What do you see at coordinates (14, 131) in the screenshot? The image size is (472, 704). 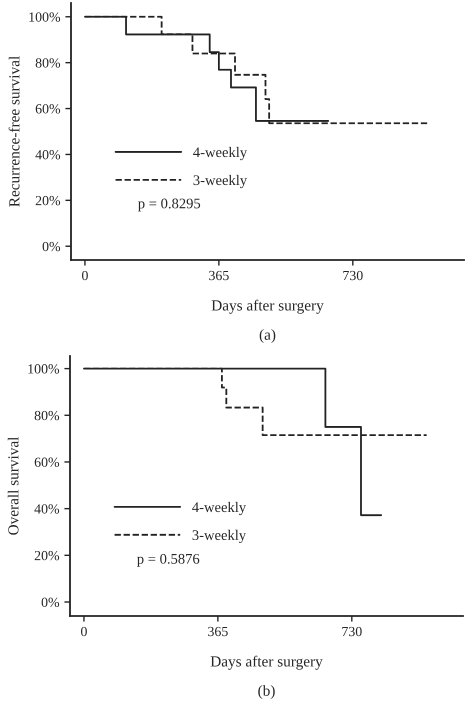 I see `y-axis-title: Recurrence-free survival` at bounding box center [14, 131].